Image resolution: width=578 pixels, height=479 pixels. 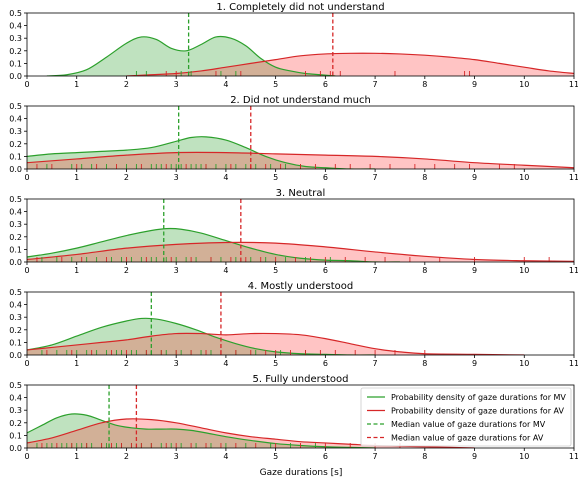 I want to click on panel-title: 3. Neutral, so click(x=301, y=193).